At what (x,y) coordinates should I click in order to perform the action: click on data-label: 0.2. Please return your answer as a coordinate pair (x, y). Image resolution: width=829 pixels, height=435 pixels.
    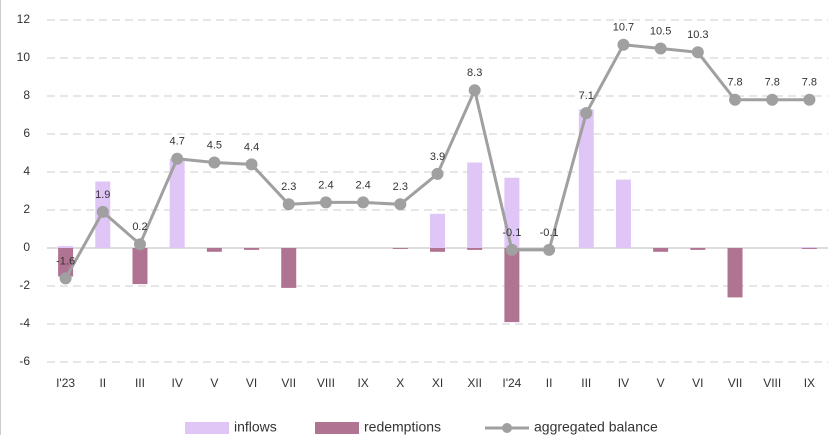
    Looking at the image, I should click on (139, 227).